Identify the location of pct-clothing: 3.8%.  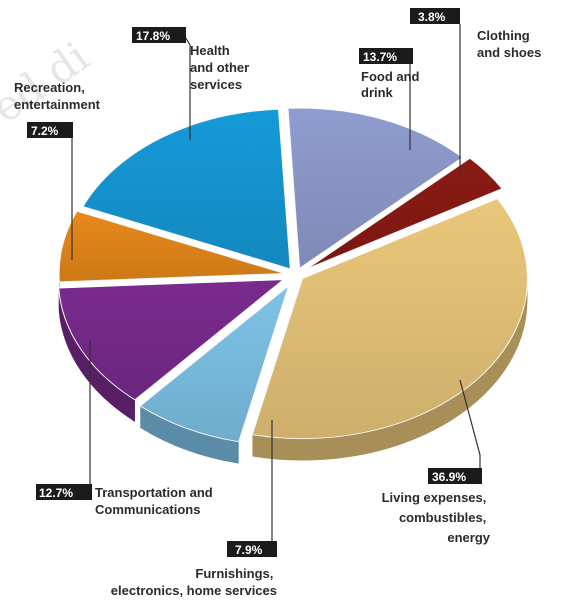
(432, 17).